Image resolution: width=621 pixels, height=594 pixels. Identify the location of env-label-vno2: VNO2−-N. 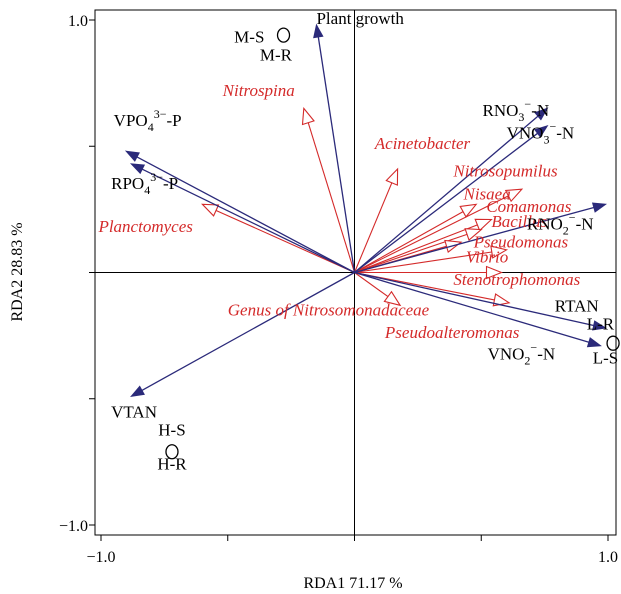
(522, 354).